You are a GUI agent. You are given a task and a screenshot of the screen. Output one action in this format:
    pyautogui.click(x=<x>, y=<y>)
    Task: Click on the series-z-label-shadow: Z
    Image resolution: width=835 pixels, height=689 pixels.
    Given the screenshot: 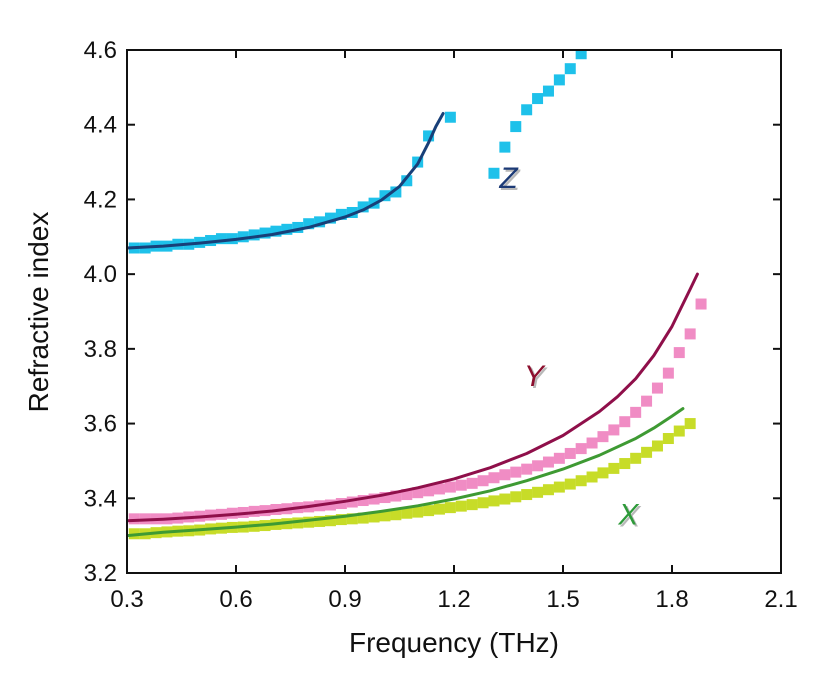 What is the action you would take?
    pyautogui.click(x=510, y=180)
    